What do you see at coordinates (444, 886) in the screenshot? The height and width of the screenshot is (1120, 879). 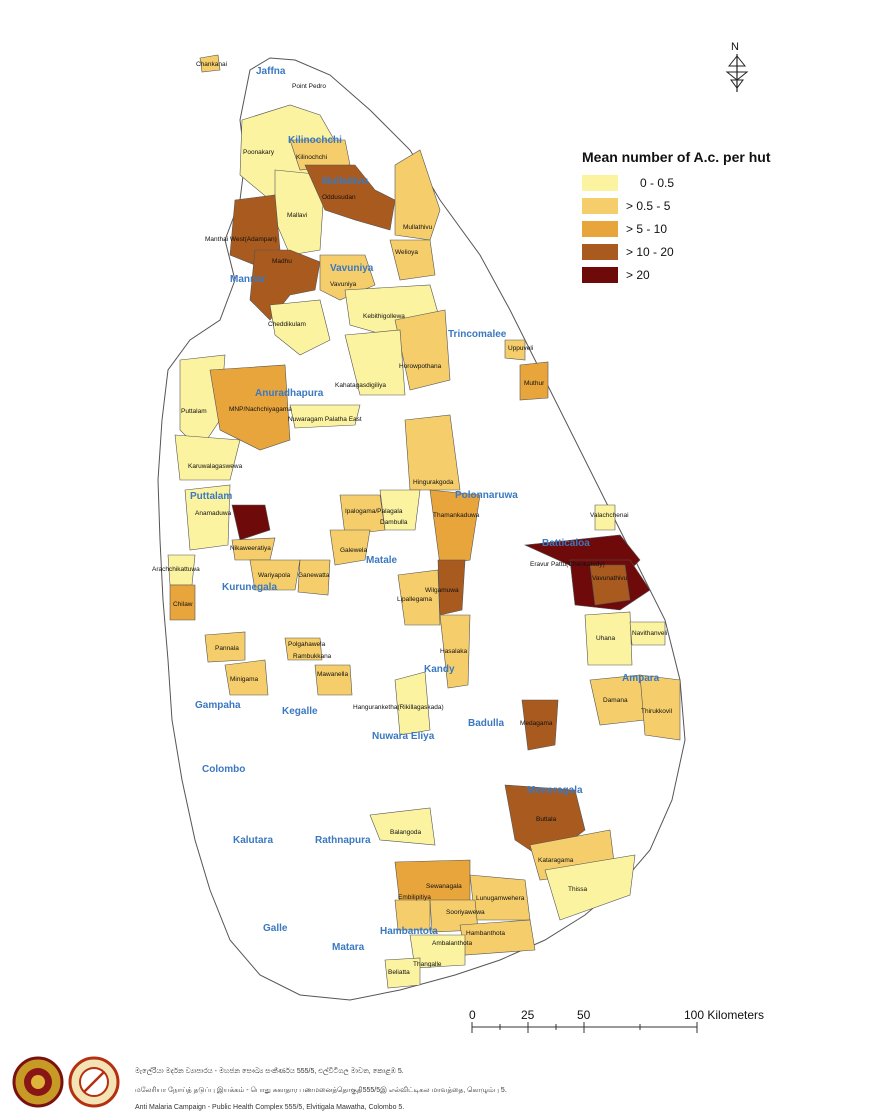 I see `moh-label: Sewanagala` at bounding box center [444, 886].